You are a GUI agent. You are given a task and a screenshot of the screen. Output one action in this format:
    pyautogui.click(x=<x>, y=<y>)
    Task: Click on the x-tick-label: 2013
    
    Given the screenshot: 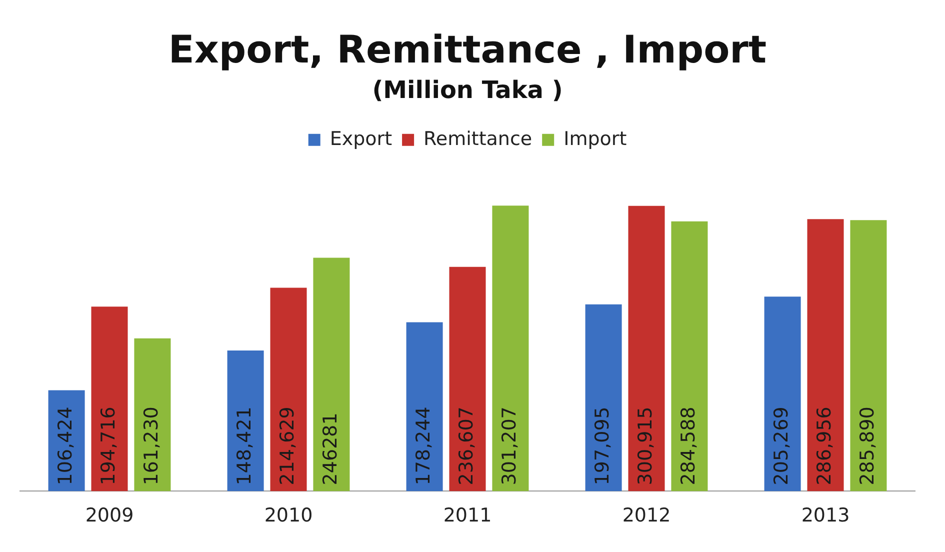 What is the action you would take?
    pyautogui.click(x=825, y=515)
    